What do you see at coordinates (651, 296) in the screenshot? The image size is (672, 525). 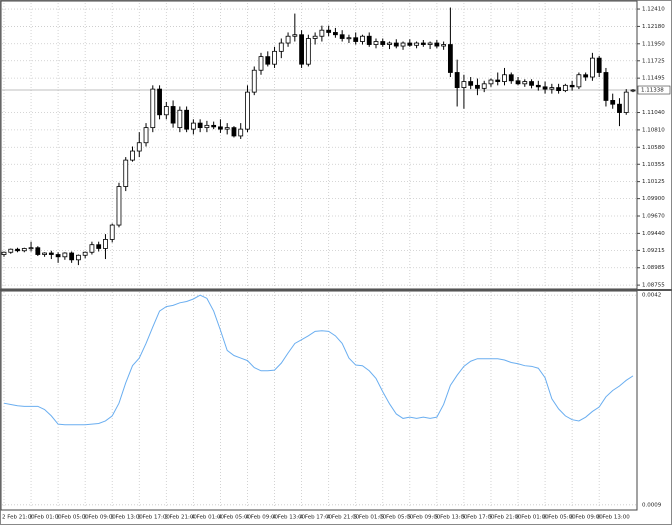 I see `y-tick-label: 0.0042` at bounding box center [651, 296].